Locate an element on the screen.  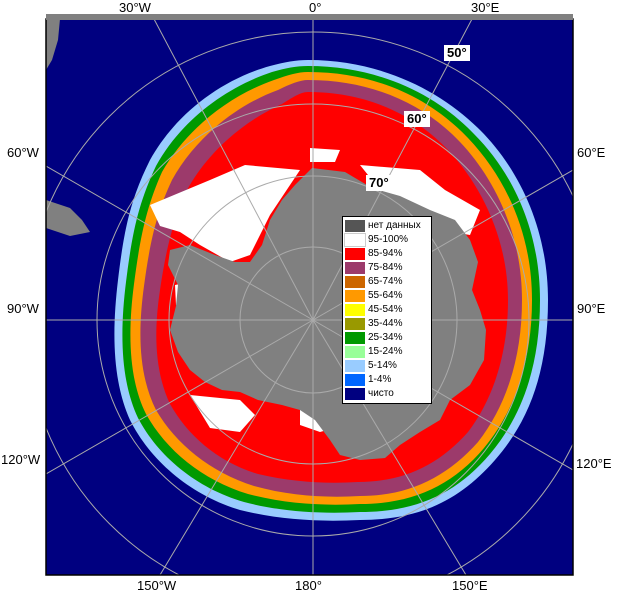
lon-label-150w: 150°W is located at coordinates (157, 585).